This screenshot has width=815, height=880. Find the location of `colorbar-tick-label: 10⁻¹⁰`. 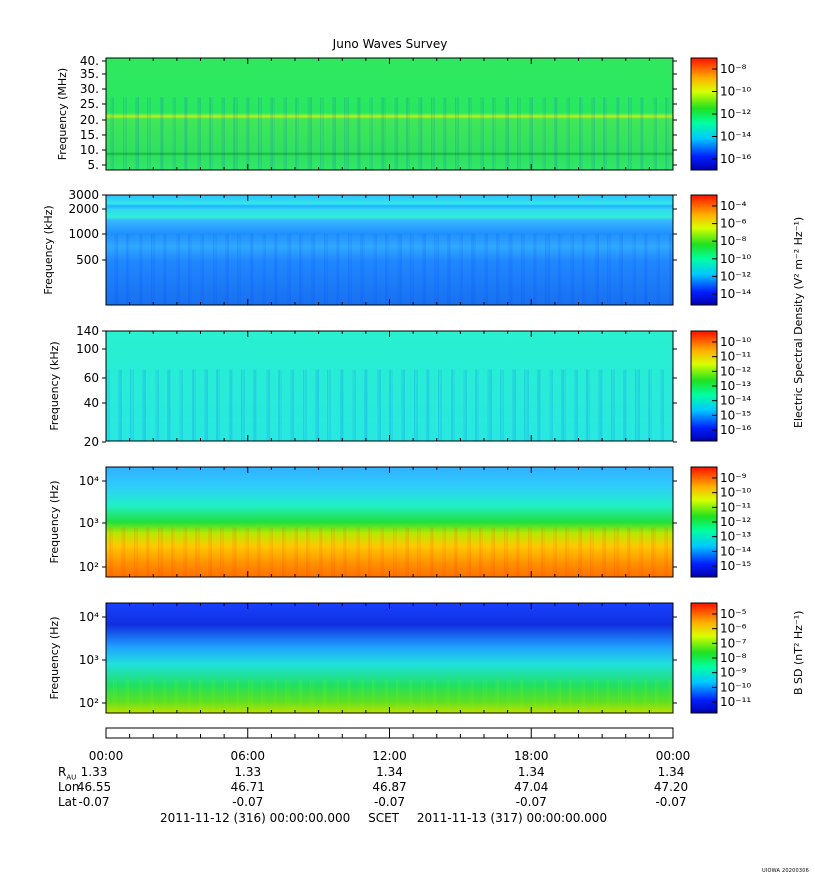

colorbar-tick-label: 10⁻¹⁰ is located at coordinates (735, 493).